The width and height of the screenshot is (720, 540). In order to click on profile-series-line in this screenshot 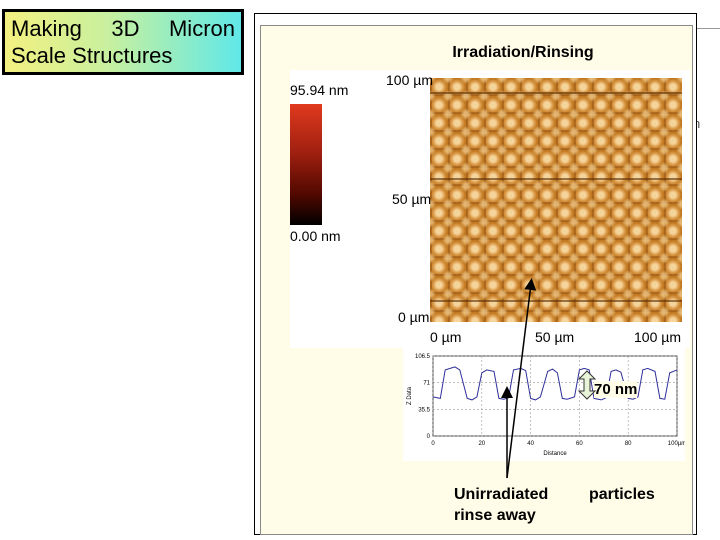, I will do `click(555, 383)`.